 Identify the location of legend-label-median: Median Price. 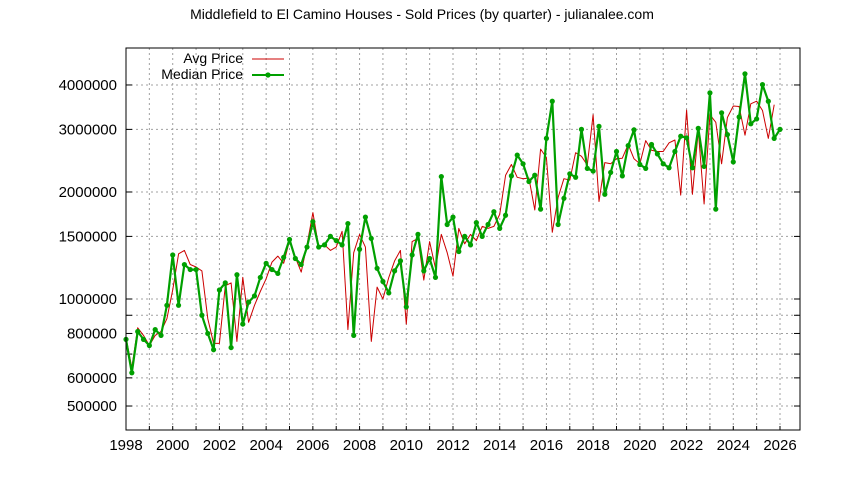
(202, 74).